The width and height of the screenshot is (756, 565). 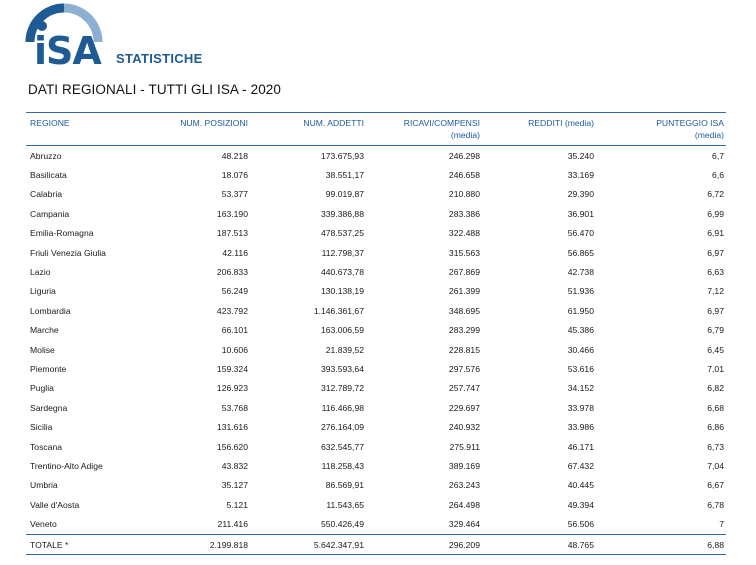 I want to click on value-cell: 56.470, so click(x=580, y=233).